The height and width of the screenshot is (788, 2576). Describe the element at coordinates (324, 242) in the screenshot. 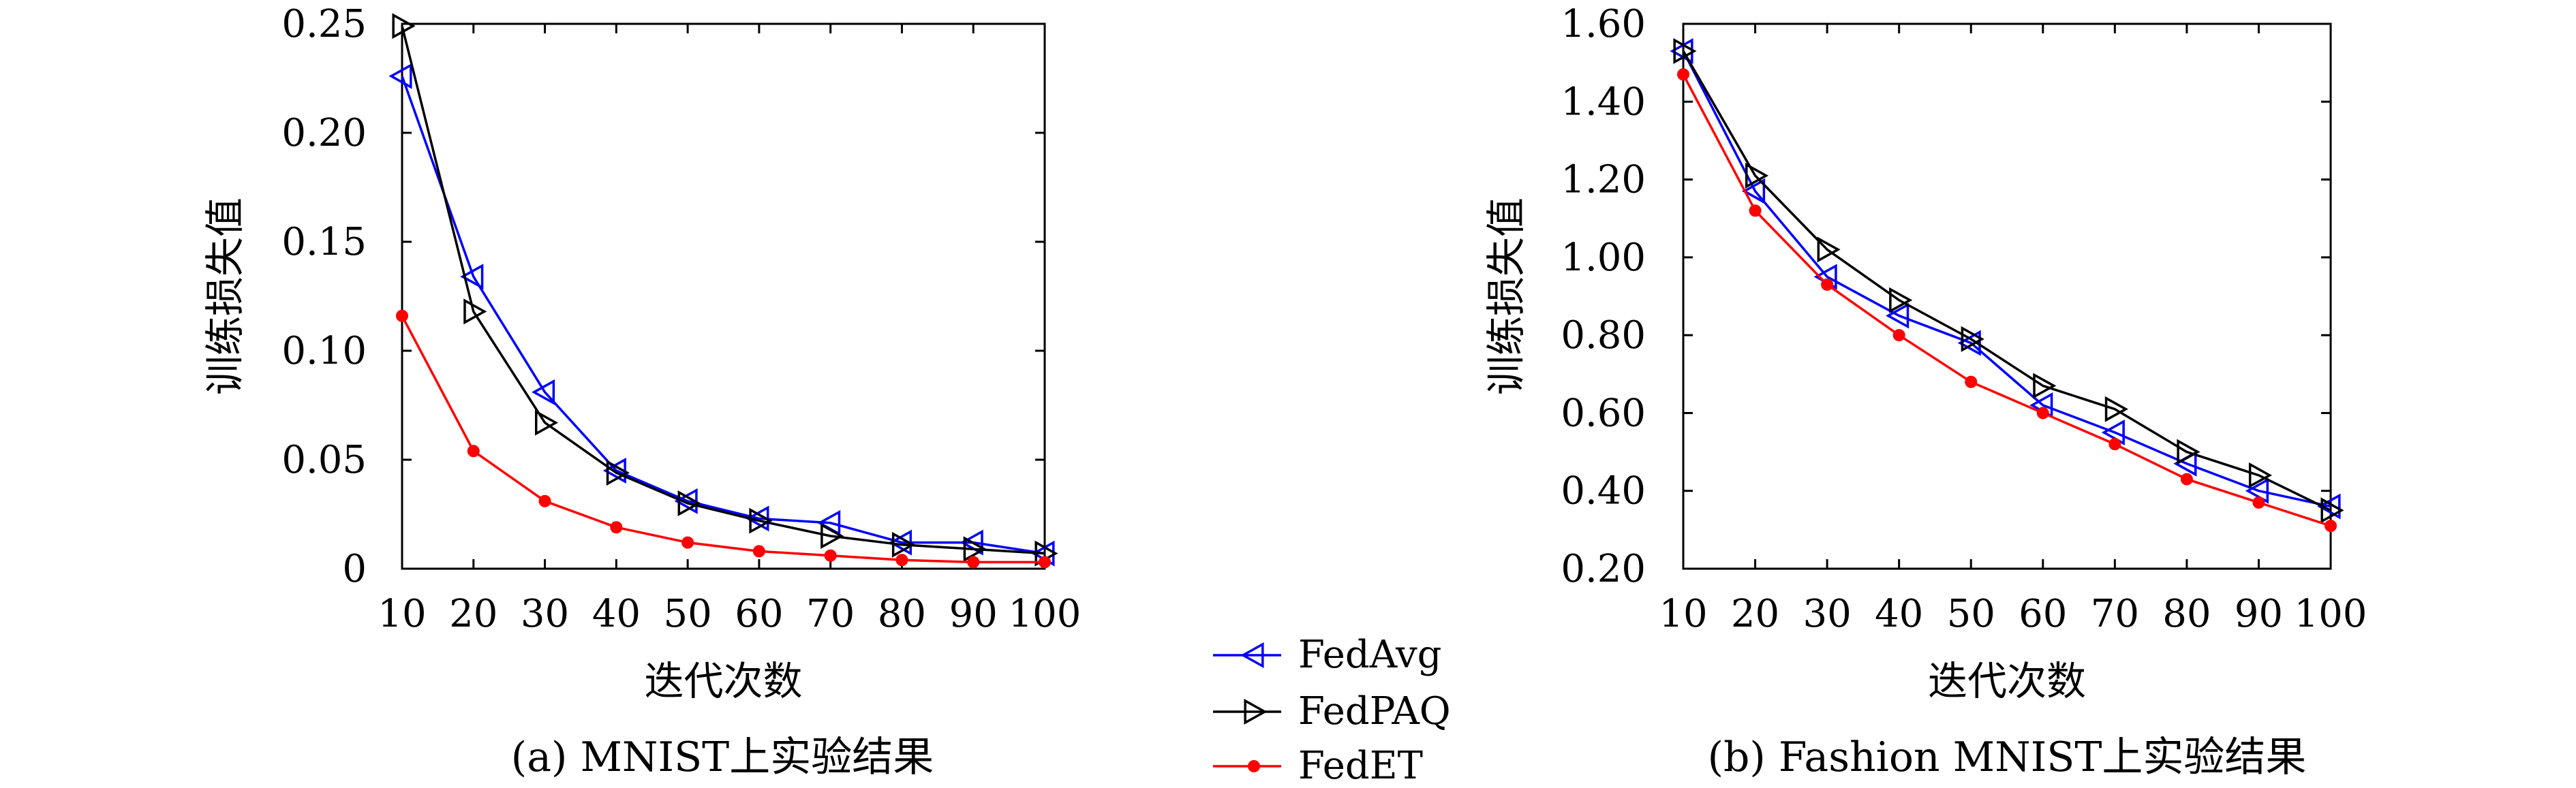

I see `y-tick-label: 0.15` at that location.